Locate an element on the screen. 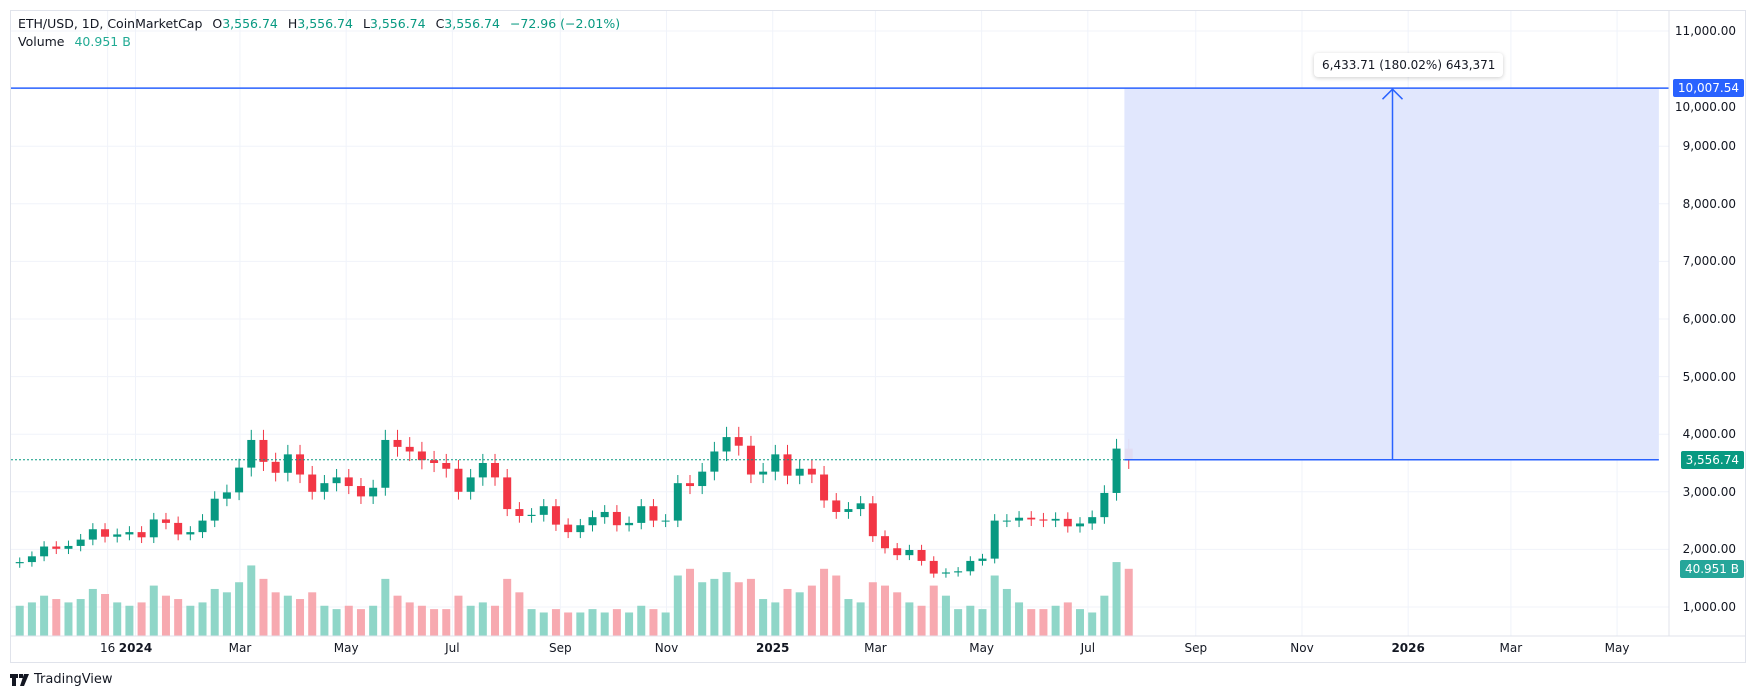  volume-value: 40.951 B is located at coordinates (102, 41).